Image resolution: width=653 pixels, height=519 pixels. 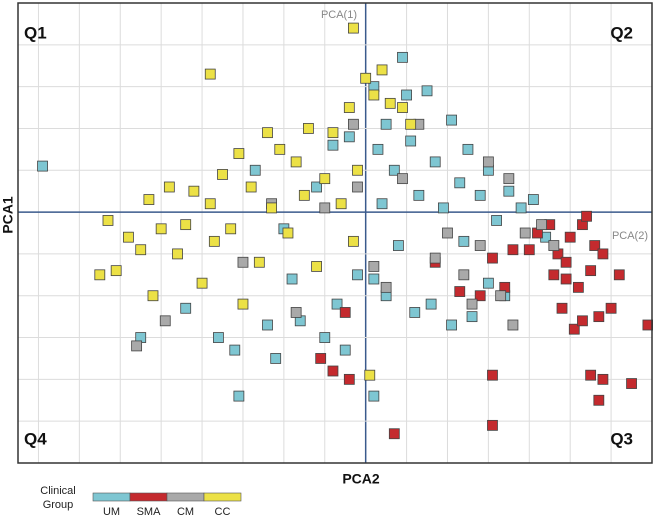 What do you see at coordinates (621, 32) in the screenshot?
I see `quadrant-label: Q2` at bounding box center [621, 32].